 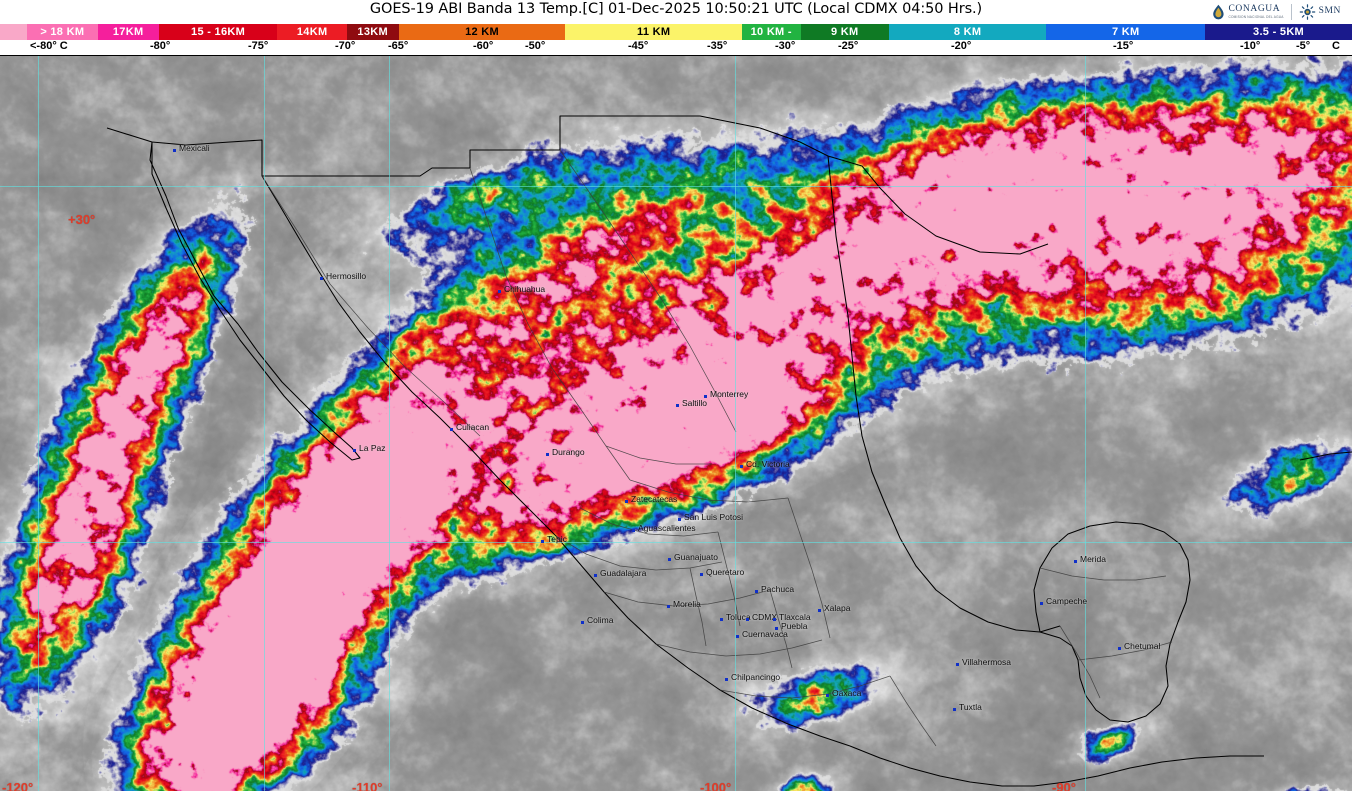 What do you see at coordinates (638, 46) in the screenshot?
I see `colorbar-tick: -45°` at bounding box center [638, 46].